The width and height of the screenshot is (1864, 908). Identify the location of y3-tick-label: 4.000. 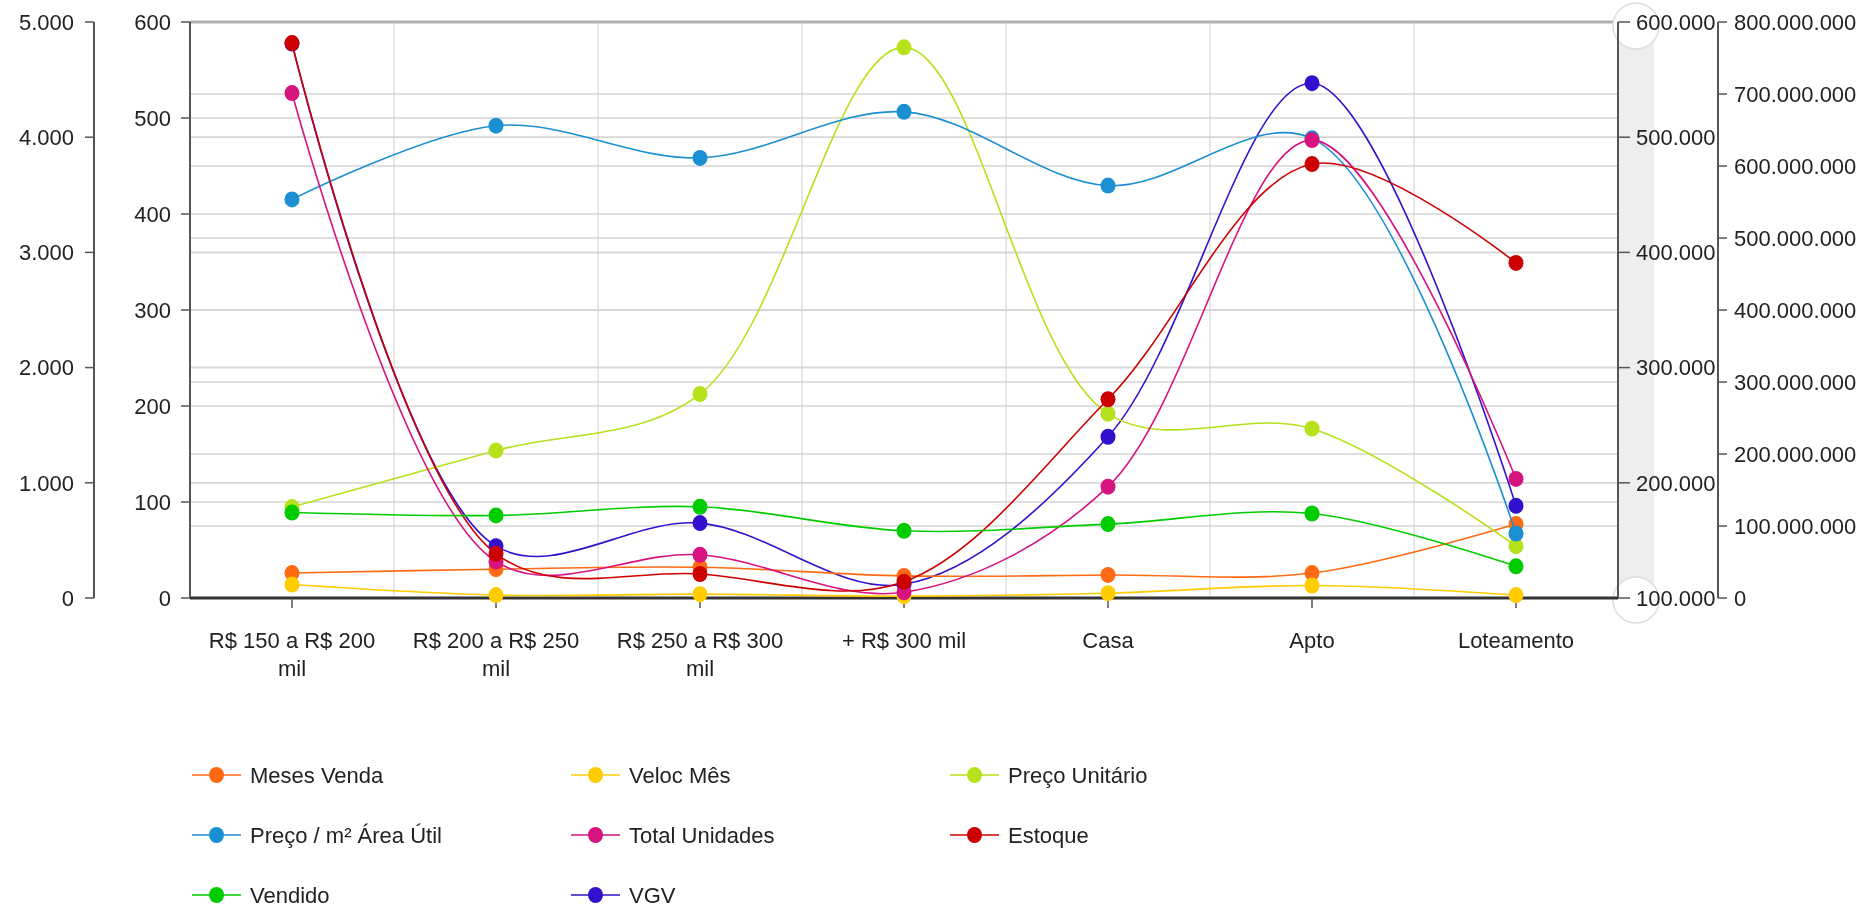
(46, 137).